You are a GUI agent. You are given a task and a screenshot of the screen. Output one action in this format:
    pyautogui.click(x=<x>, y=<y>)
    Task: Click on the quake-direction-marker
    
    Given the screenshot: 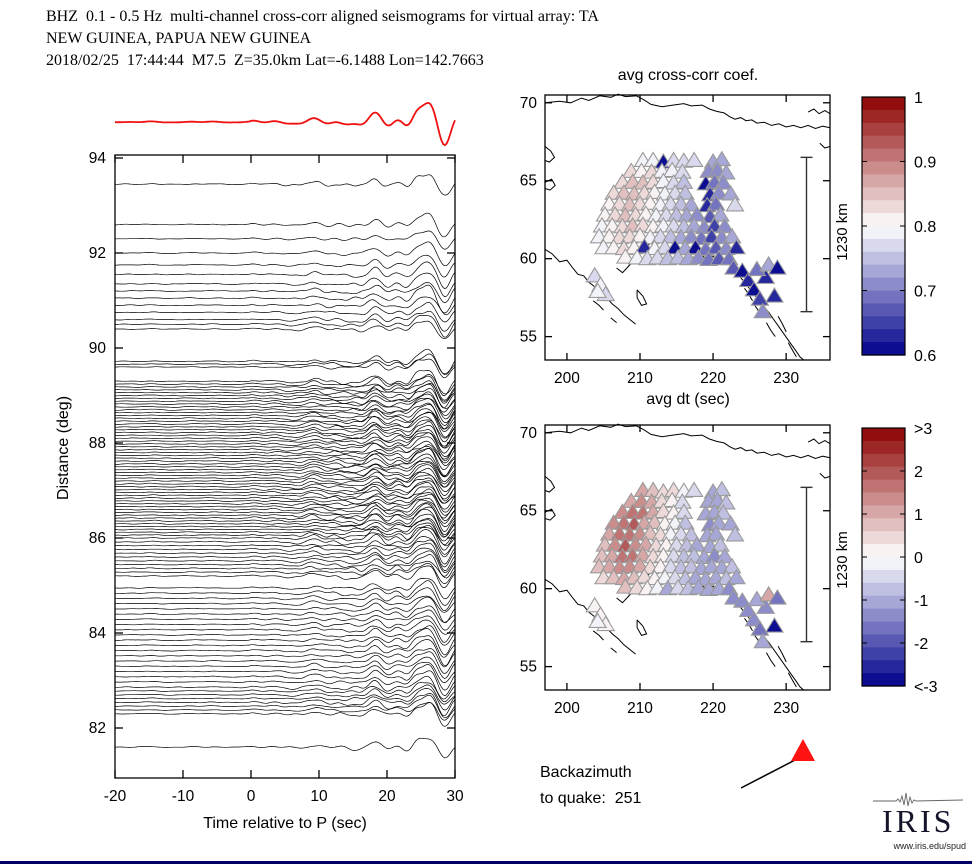 What is the action you would take?
    pyautogui.click(x=803, y=750)
    